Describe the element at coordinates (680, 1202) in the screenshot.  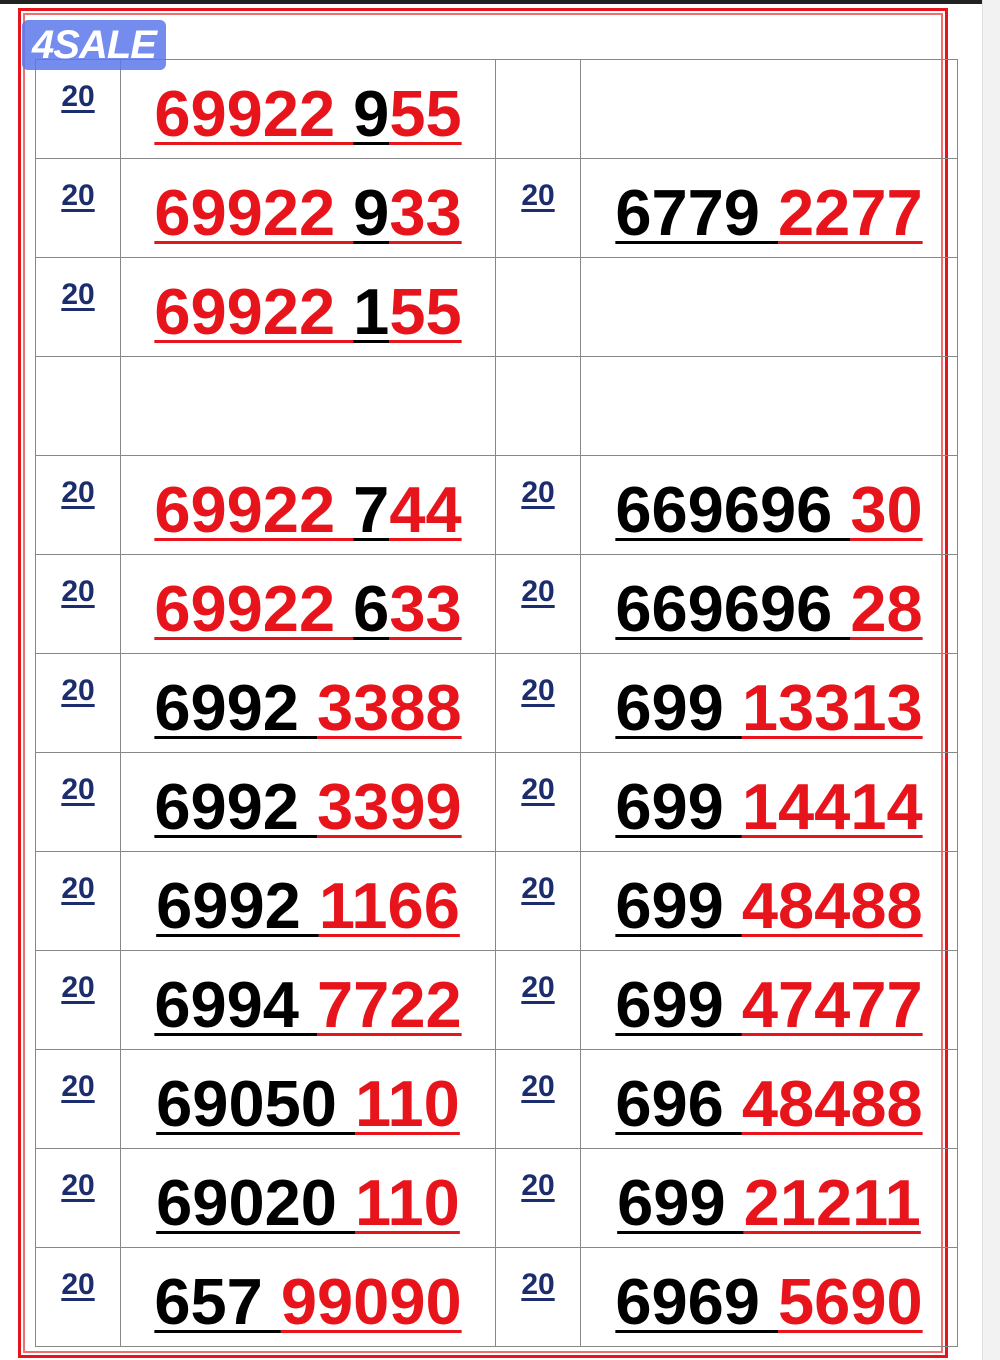
I see `number-segment-black: 699` at that location.